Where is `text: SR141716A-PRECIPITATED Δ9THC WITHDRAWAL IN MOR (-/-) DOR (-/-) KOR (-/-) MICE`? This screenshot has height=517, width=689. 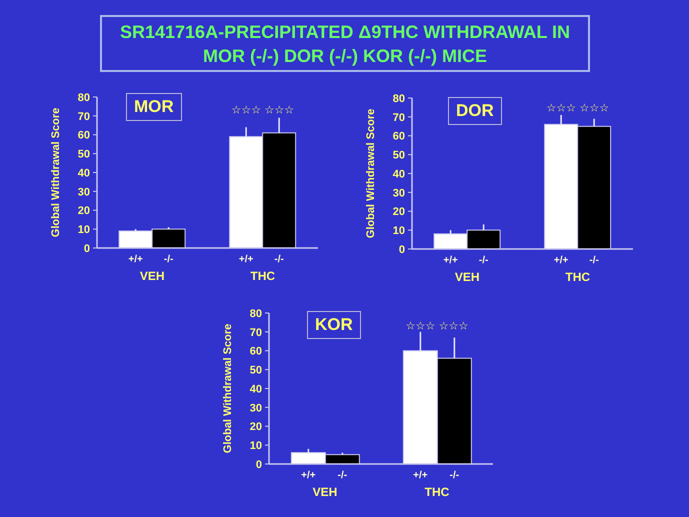 text: SR141716A-PRECIPITATED Δ9THC WITHDRAWAL IN MOR (-/-) DOR (-/-) KOR (-/-) MICE is located at coordinates (345, 44).